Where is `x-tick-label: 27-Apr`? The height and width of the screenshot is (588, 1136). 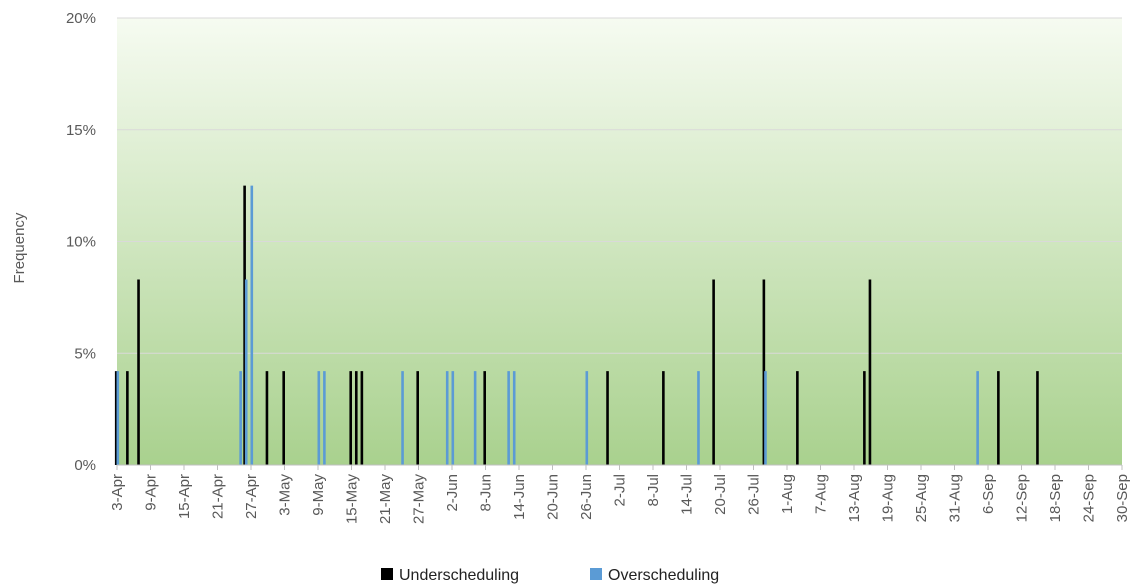 x-tick-label: 27-Apr is located at coordinates (251, 496).